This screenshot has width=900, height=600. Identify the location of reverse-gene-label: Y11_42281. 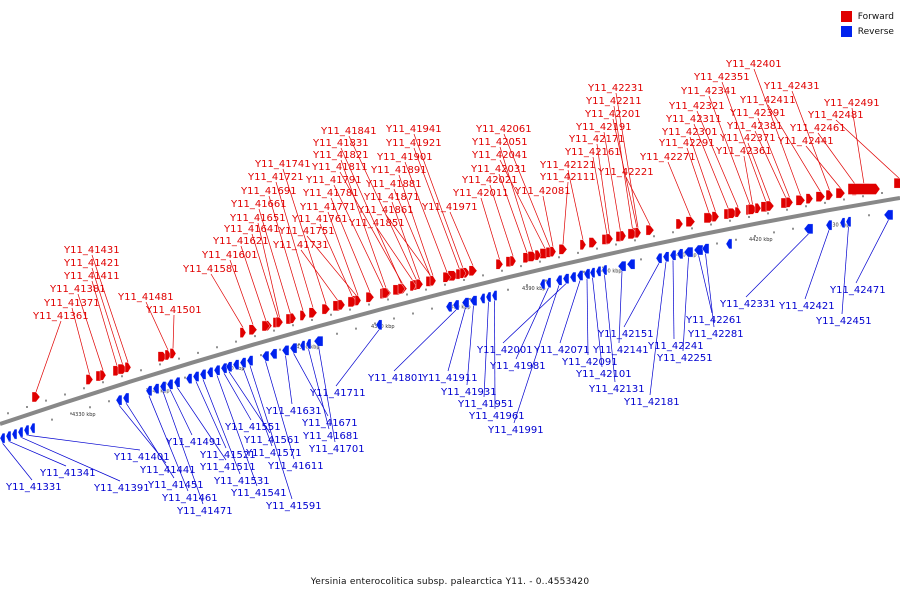
(715, 334).